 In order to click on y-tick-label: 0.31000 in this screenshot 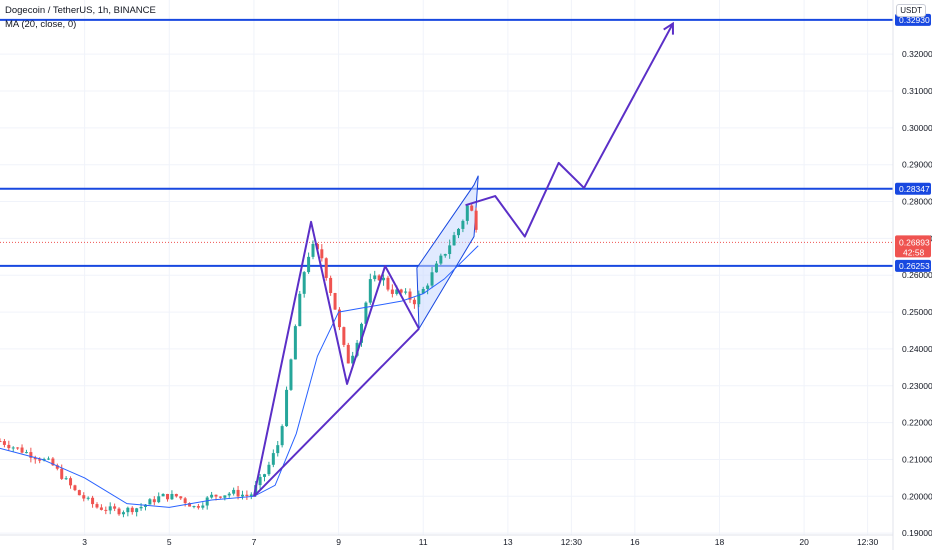, I will do `click(917, 91)`.